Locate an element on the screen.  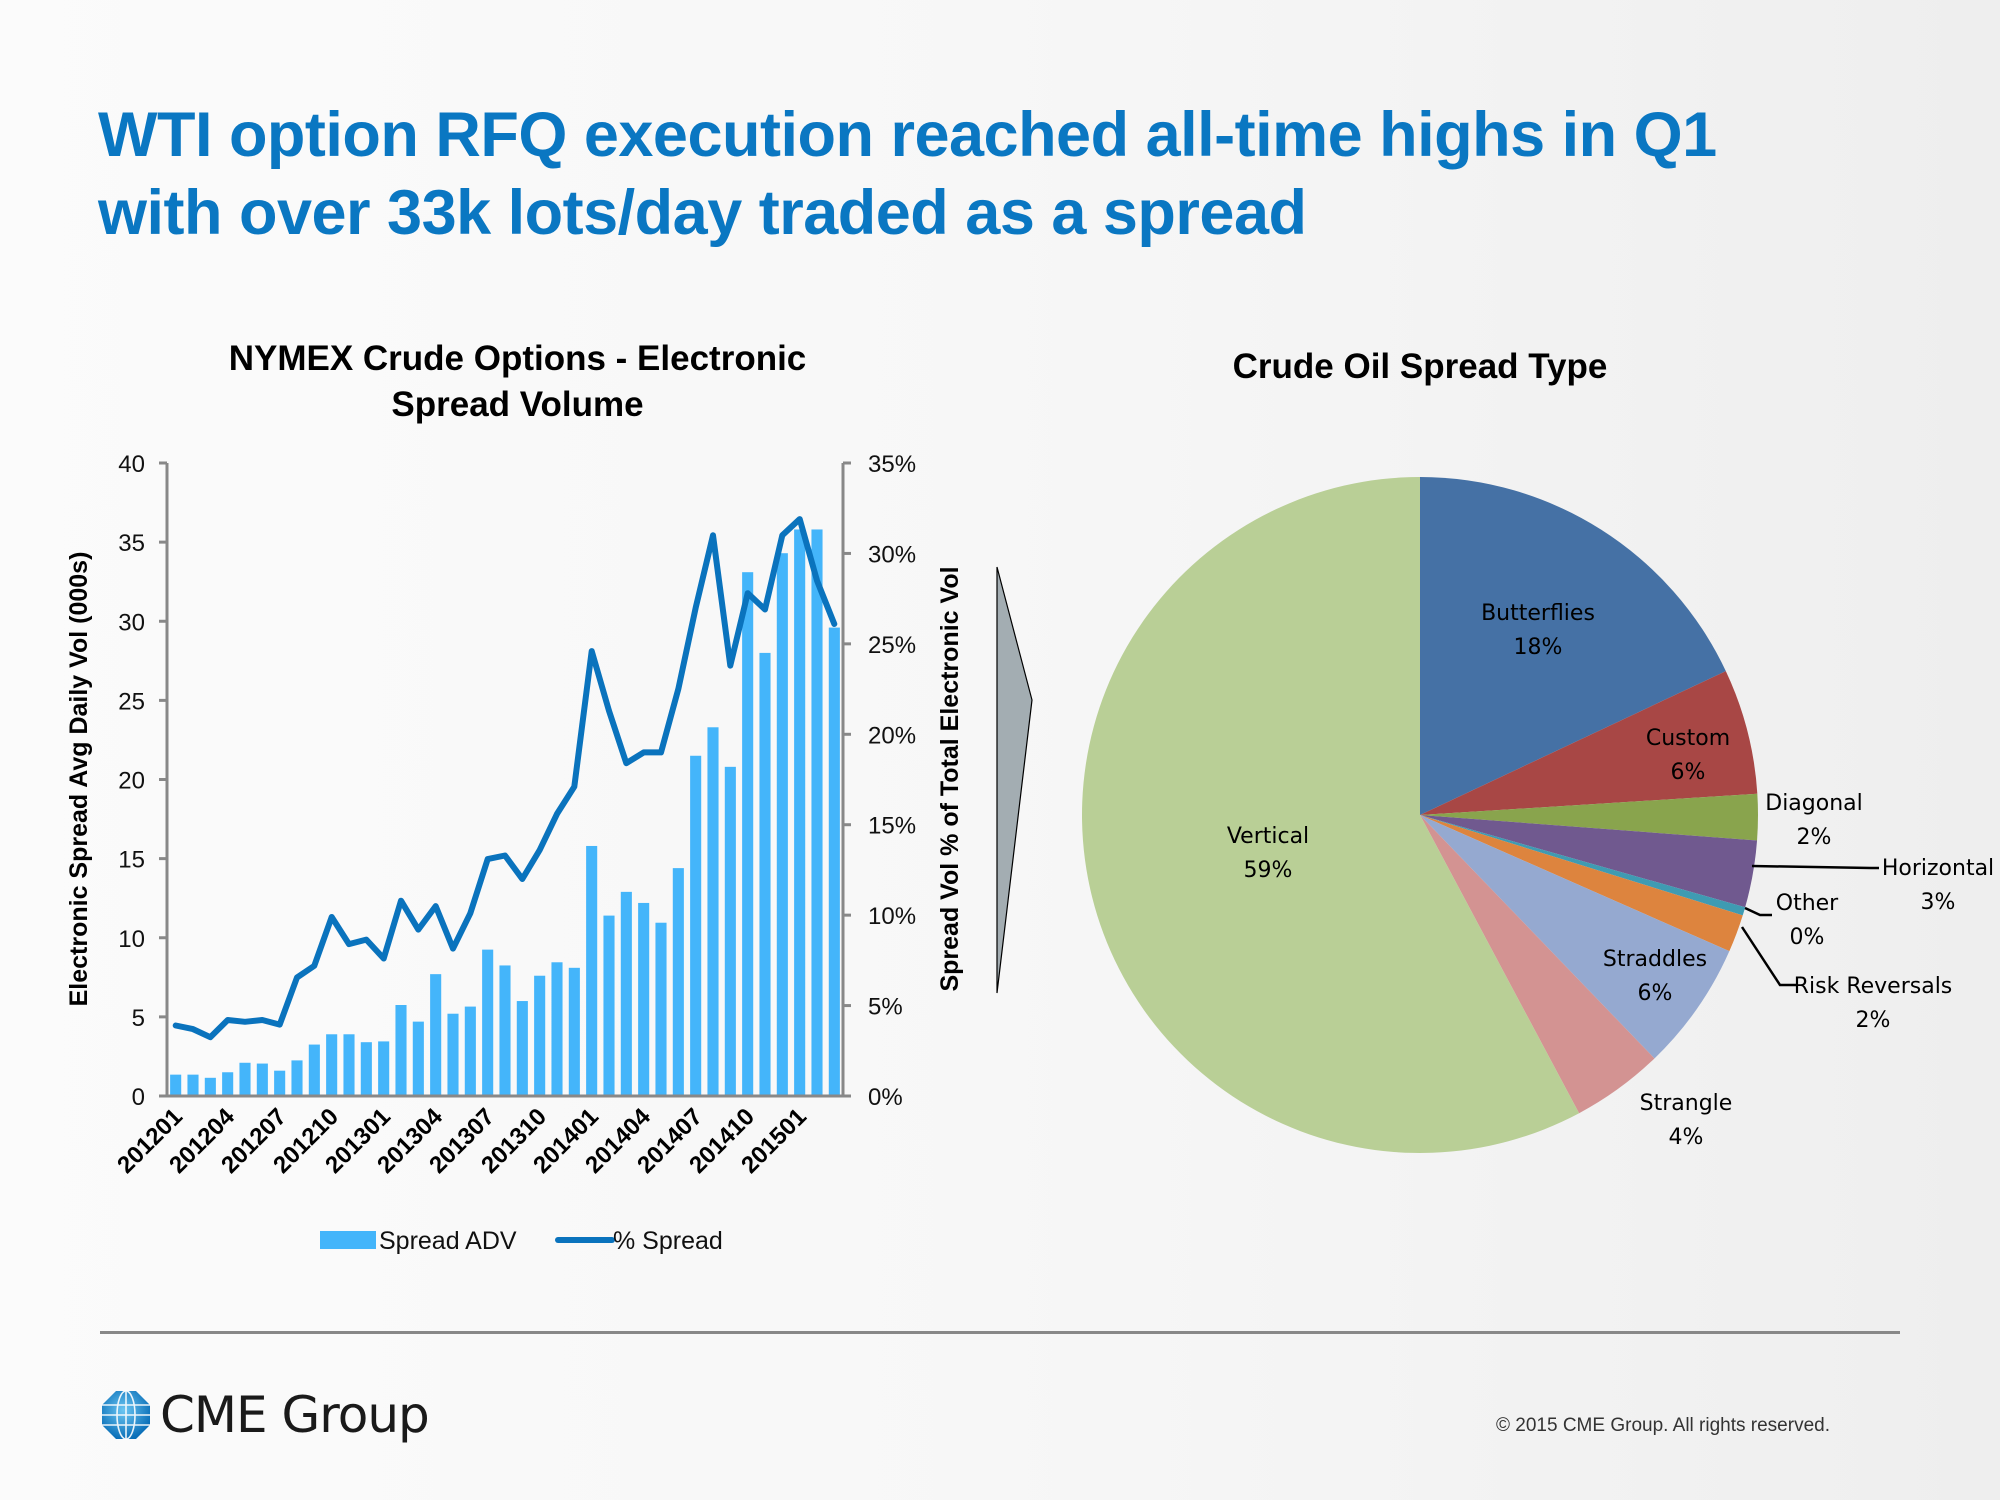
left-tick-label: 25 is located at coordinates (131, 701).